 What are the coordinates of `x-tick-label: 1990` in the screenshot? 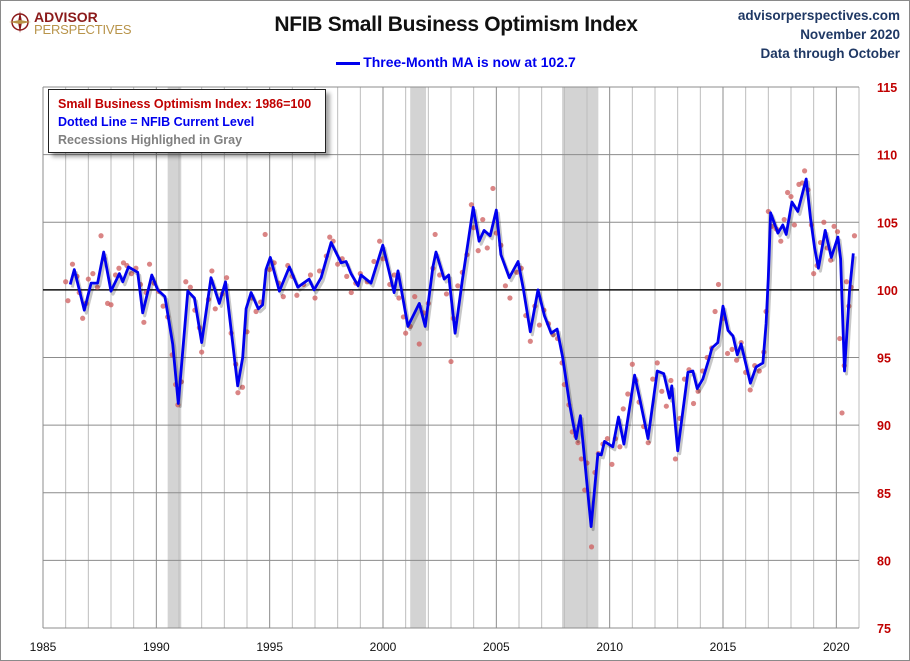 It's located at (156, 647).